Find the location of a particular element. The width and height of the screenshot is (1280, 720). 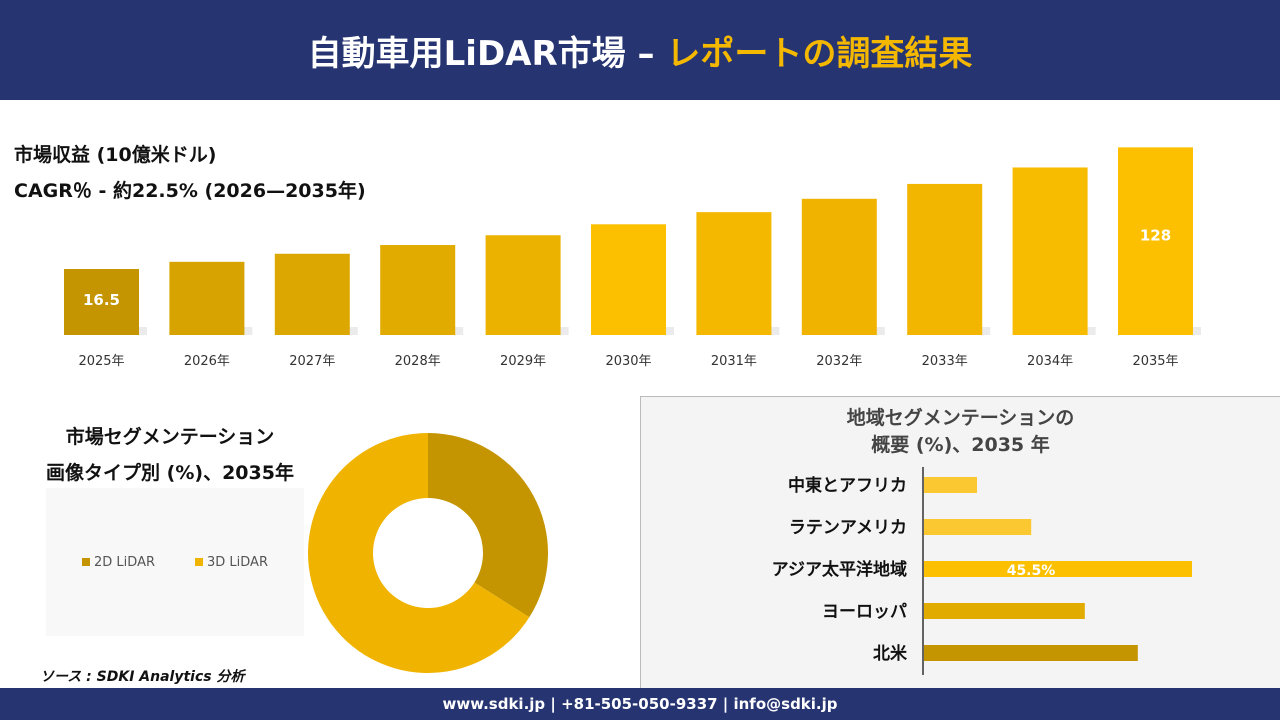

title-accent: レポートの調査結果 is located at coordinates (819, 53).